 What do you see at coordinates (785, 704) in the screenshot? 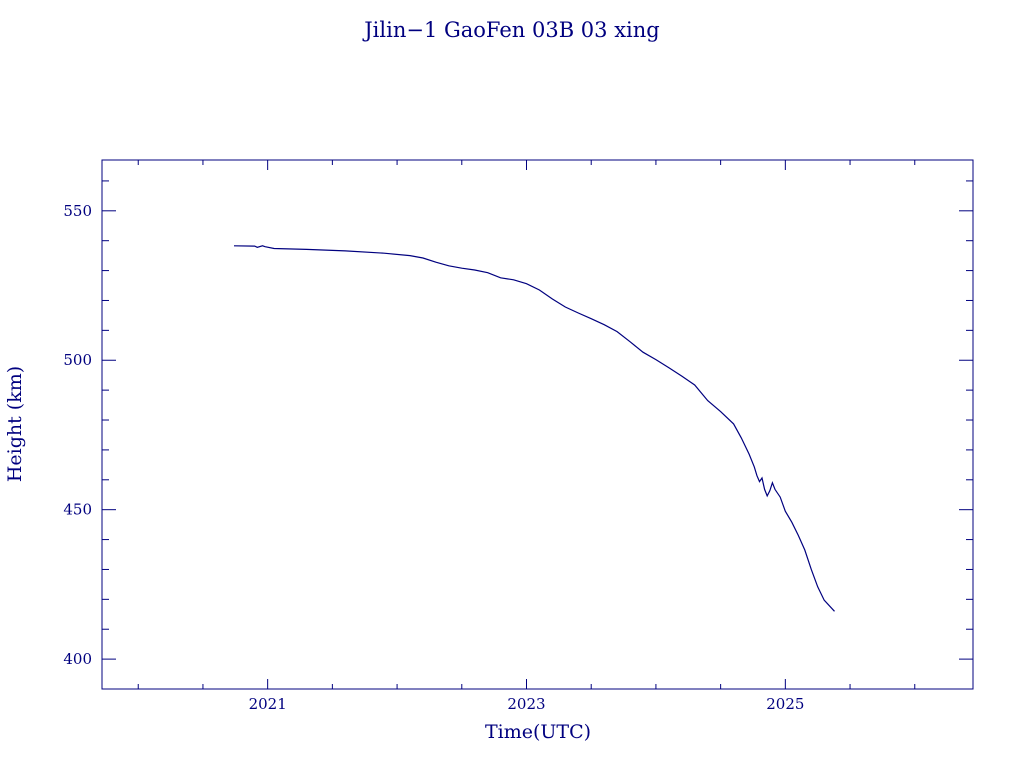
I see `x-tick-label: 2025` at bounding box center [785, 704].